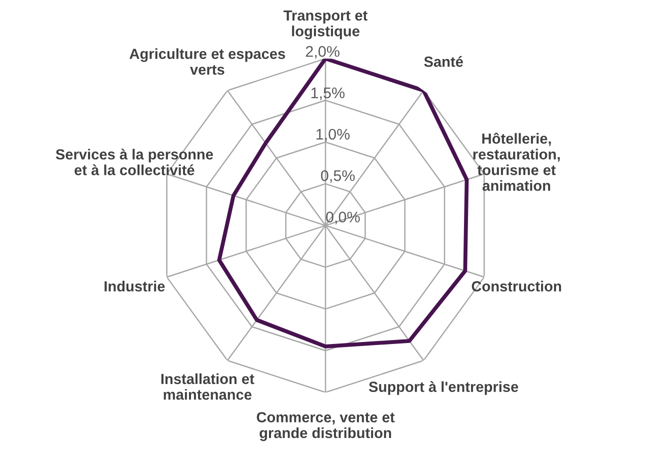  What do you see at coordinates (134, 286) in the screenshot?
I see `spoke-label: Industrie` at bounding box center [134, 286].